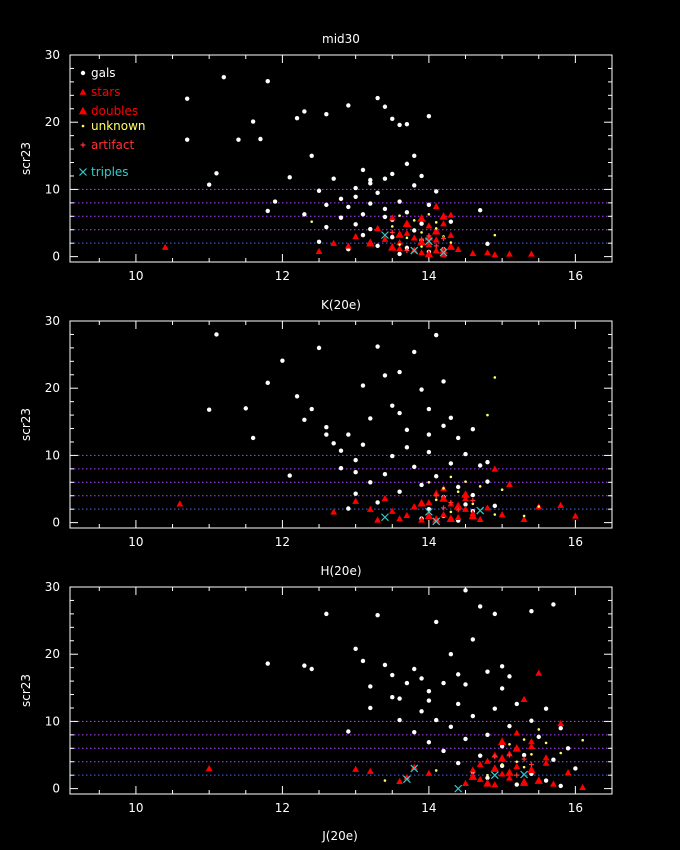 The width and height of the screenshot is (680, 850). What do you see at coordinates (103, 73) in the screenshot?
I see `legend-gals-label: gals` at bounding box center [103, 73].